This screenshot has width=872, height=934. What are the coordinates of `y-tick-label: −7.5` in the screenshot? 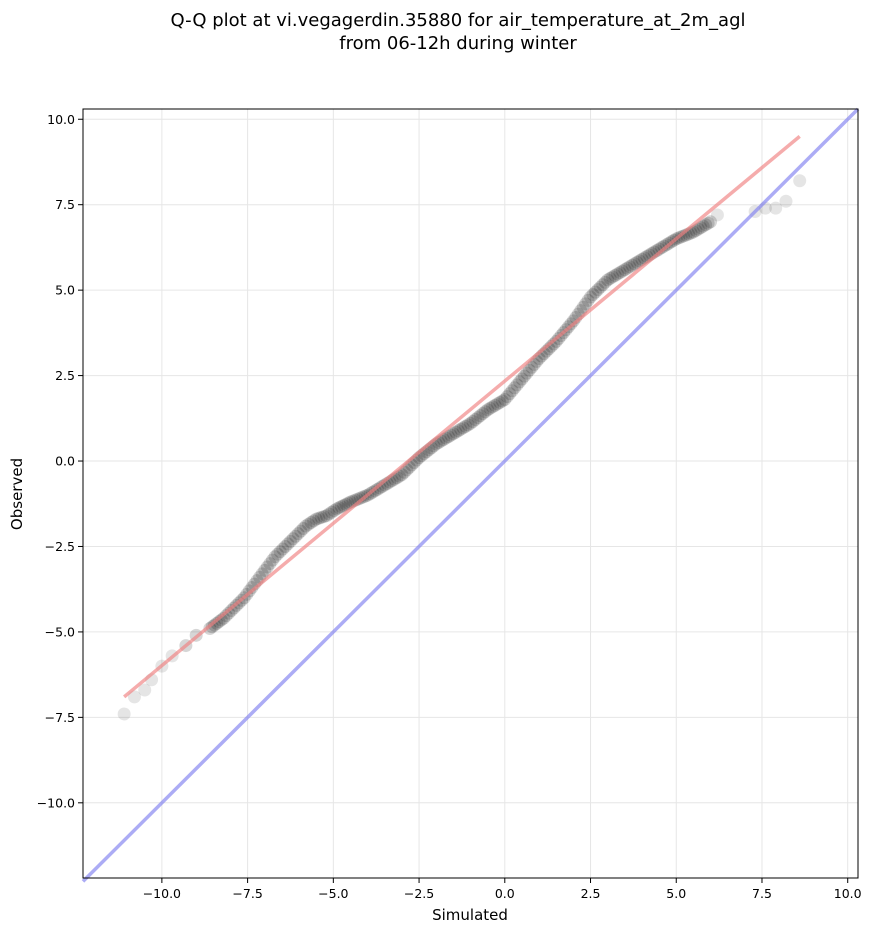 It's located at (60, 717).